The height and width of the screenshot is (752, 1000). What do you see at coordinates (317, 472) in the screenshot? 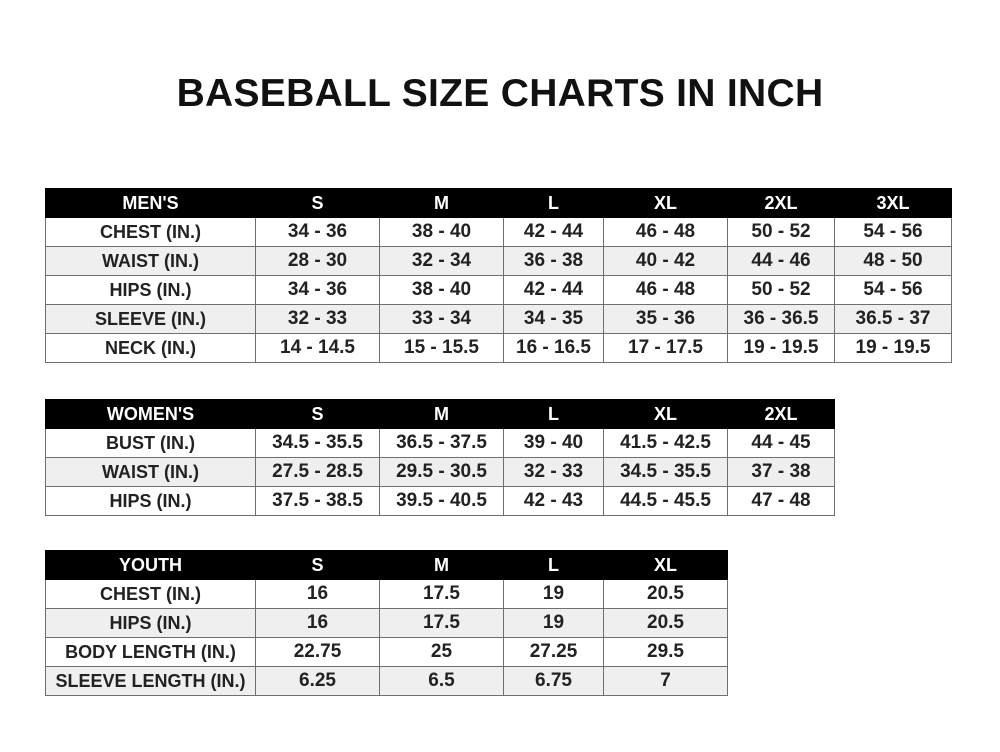
I see `size-value: 27.5 - 28.5` at bounding box center [317, 472].